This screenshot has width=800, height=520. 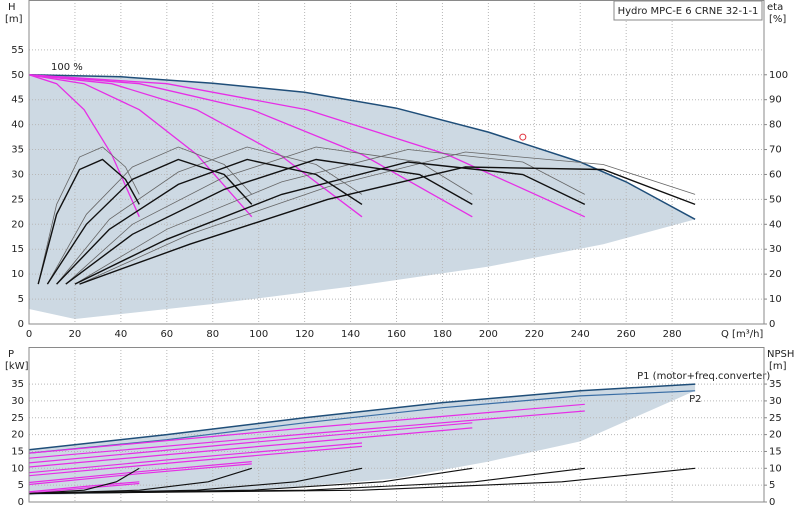 I want to click on title-box, so click(x=688, y=10).